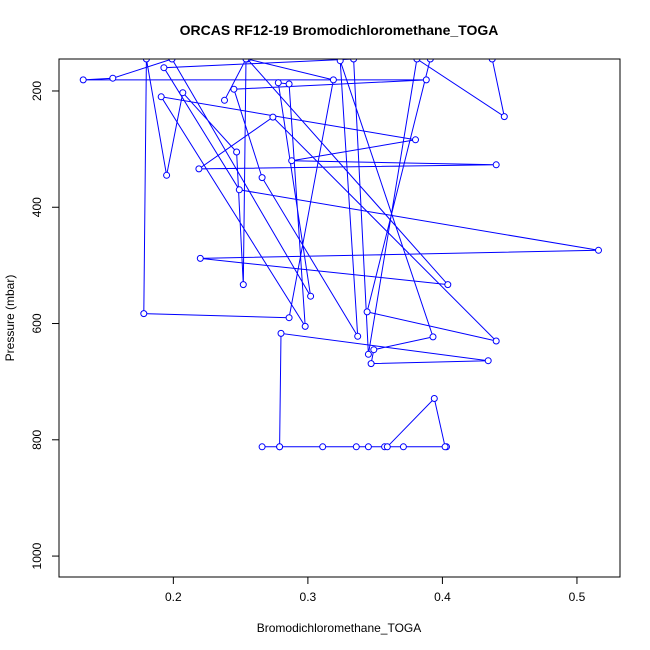  What do you see at coordinates (442, 597) in the screenshot?
I see `x-tick-label: 0.4` at bounding box center [442, 597].